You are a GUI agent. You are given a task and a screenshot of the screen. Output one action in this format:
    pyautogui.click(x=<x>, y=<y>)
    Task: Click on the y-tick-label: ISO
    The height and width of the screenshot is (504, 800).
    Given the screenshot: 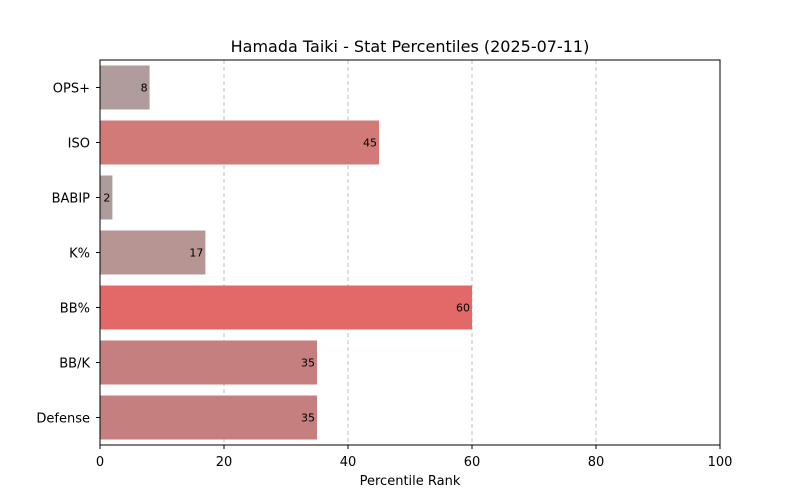 What is the action you would take?
    pyautogui.click(x=79, y=144)
    